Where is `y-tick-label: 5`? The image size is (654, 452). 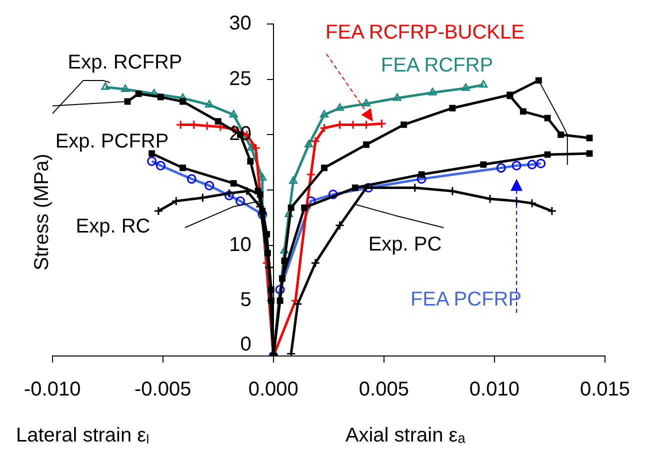
y-tick-label: 5 is located at coordinates (246, 300).